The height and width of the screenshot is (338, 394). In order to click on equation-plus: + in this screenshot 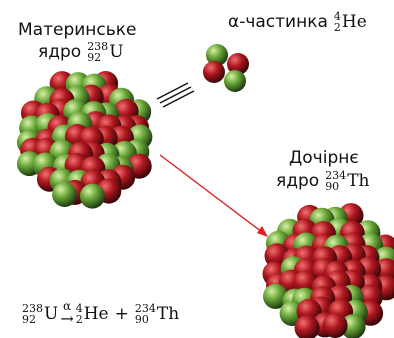, I will do `click(121, 314)`.